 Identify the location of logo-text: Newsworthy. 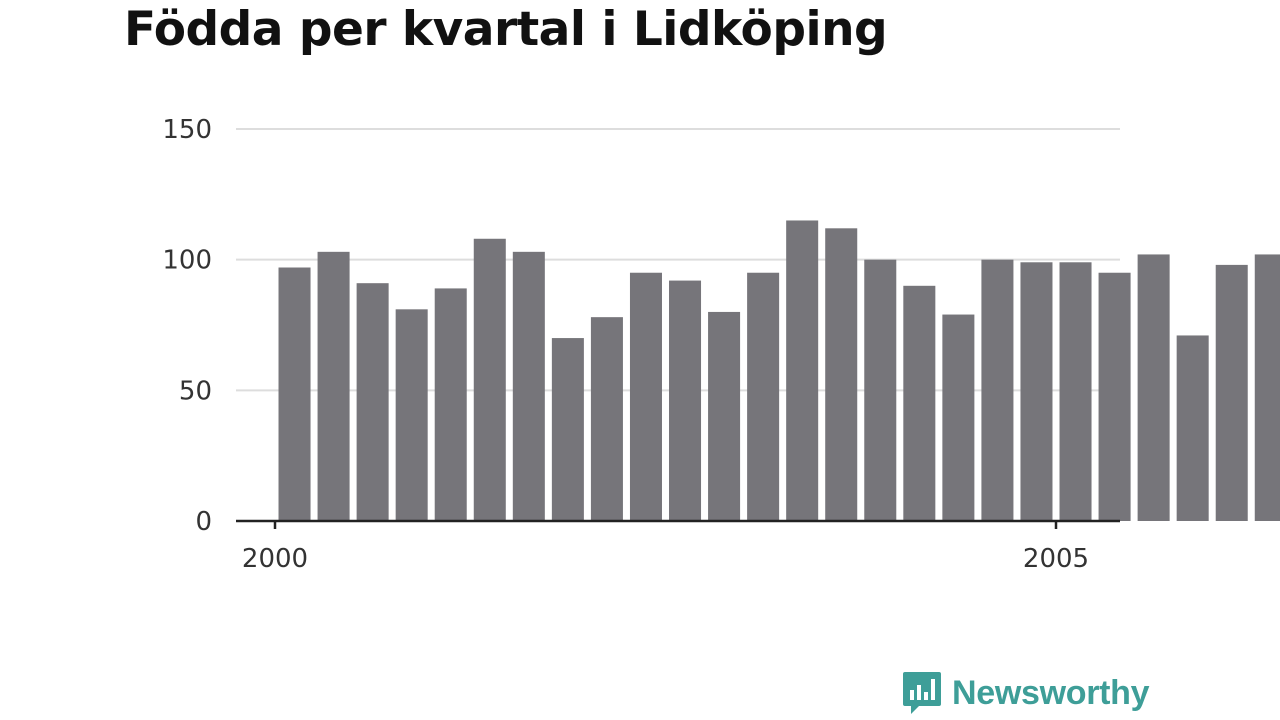
(1051, 692).